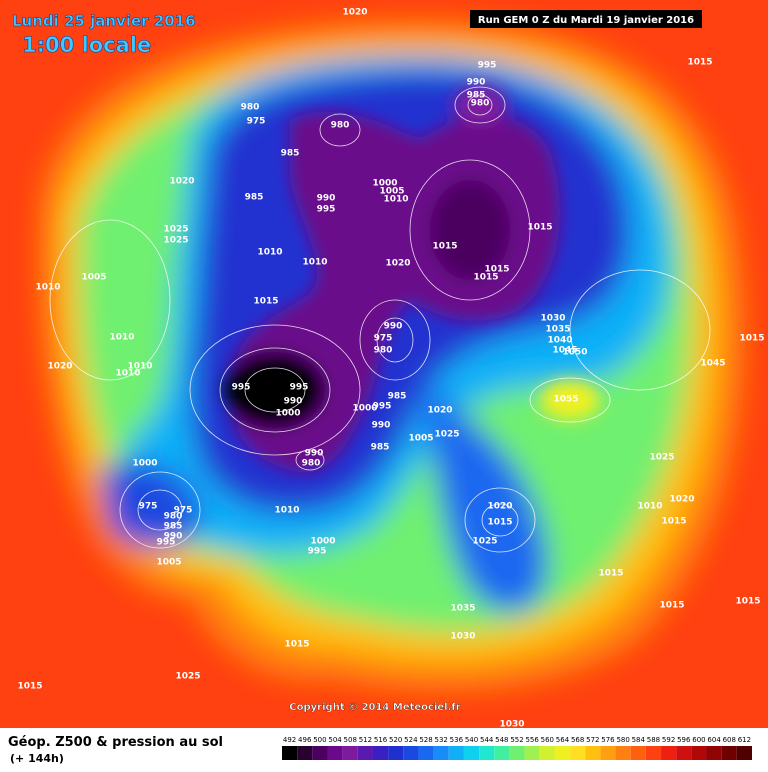  What do you see at coordinates (714, 740) in the screenshot?
I see `scale-label: 604` at bounding box center [714, 740].